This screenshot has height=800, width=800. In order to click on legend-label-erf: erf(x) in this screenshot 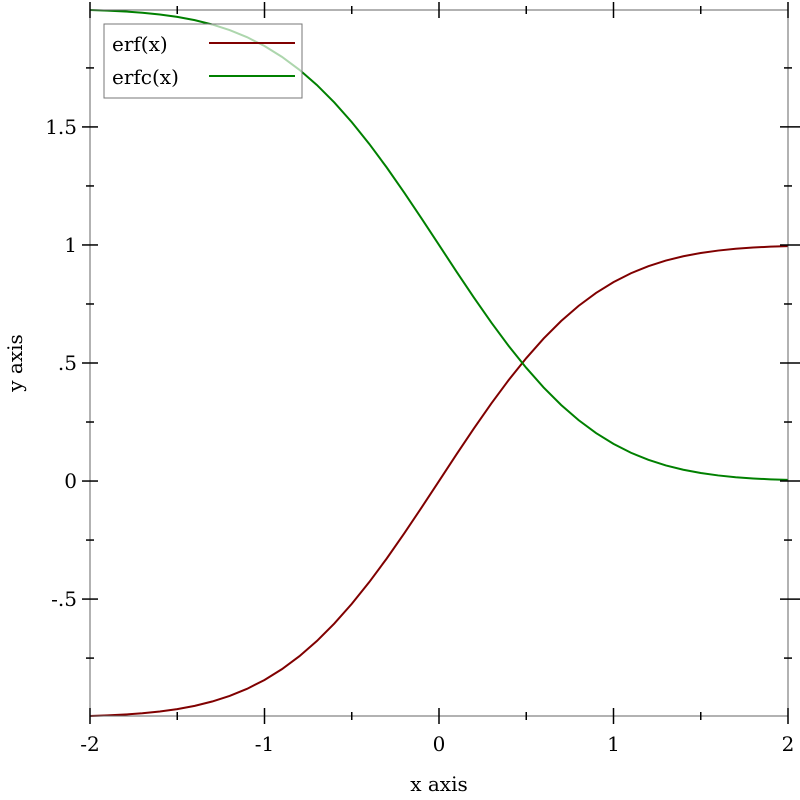, I will do `click(140, 44)`.